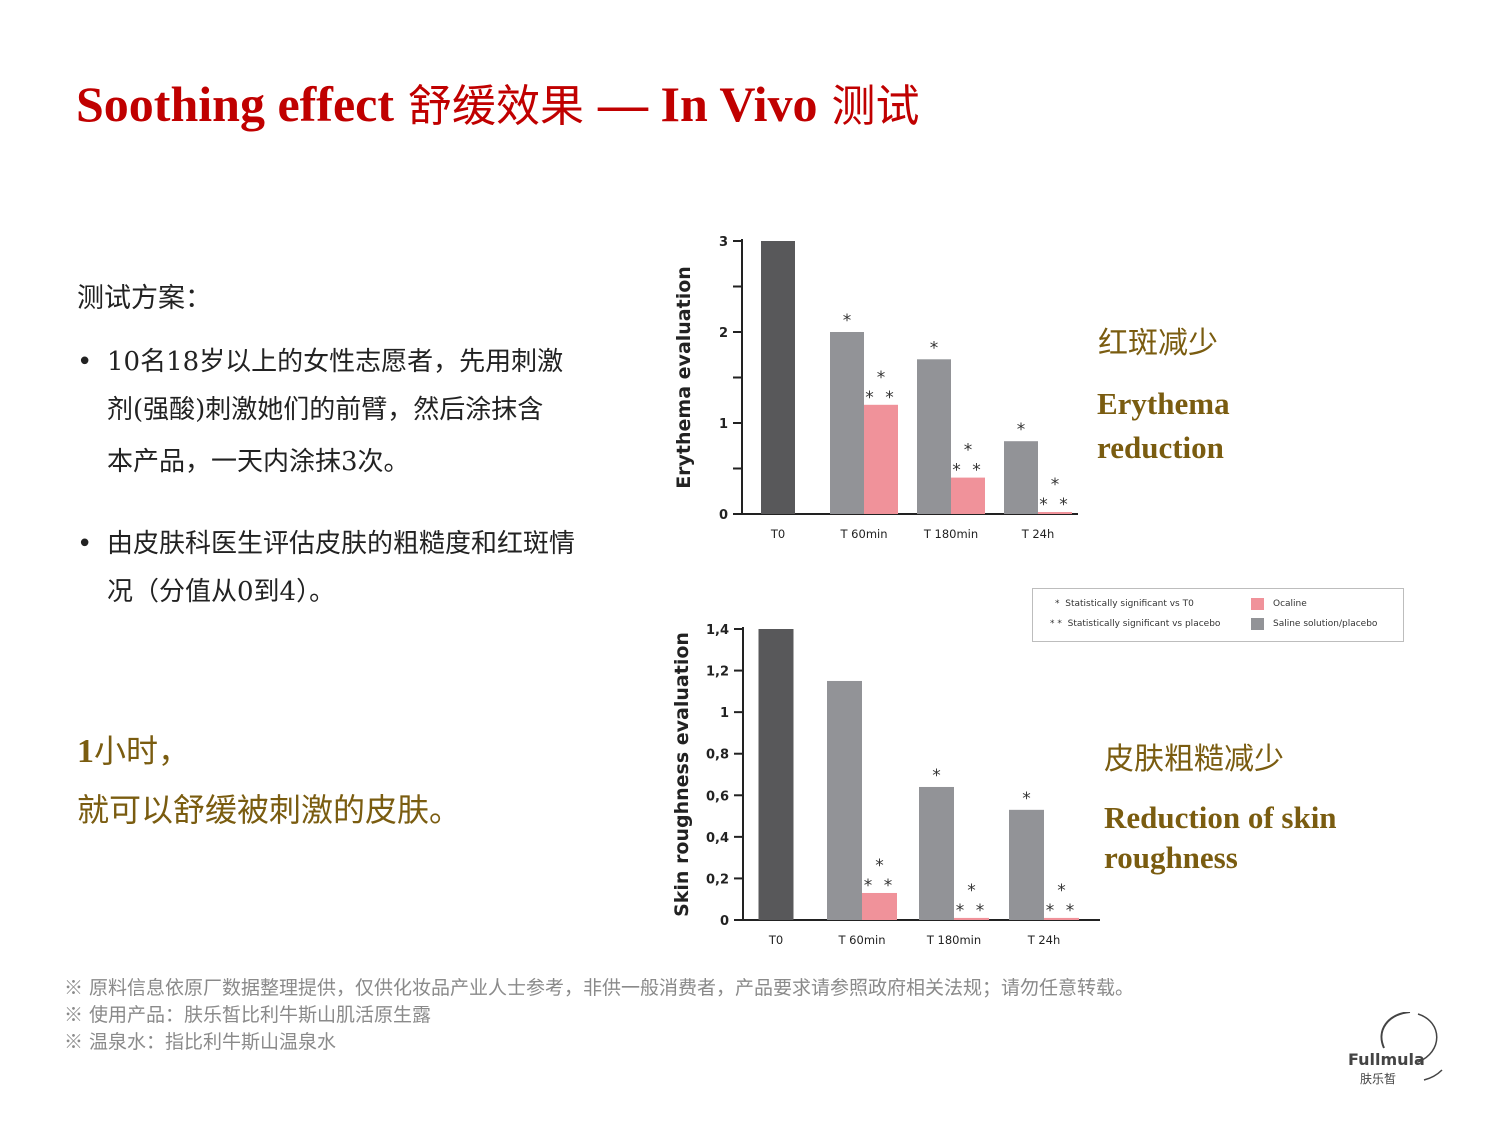  Describe the element at coordinates (1056, 624) in the screenshot. I see `legend-symbol: * *` at that location.